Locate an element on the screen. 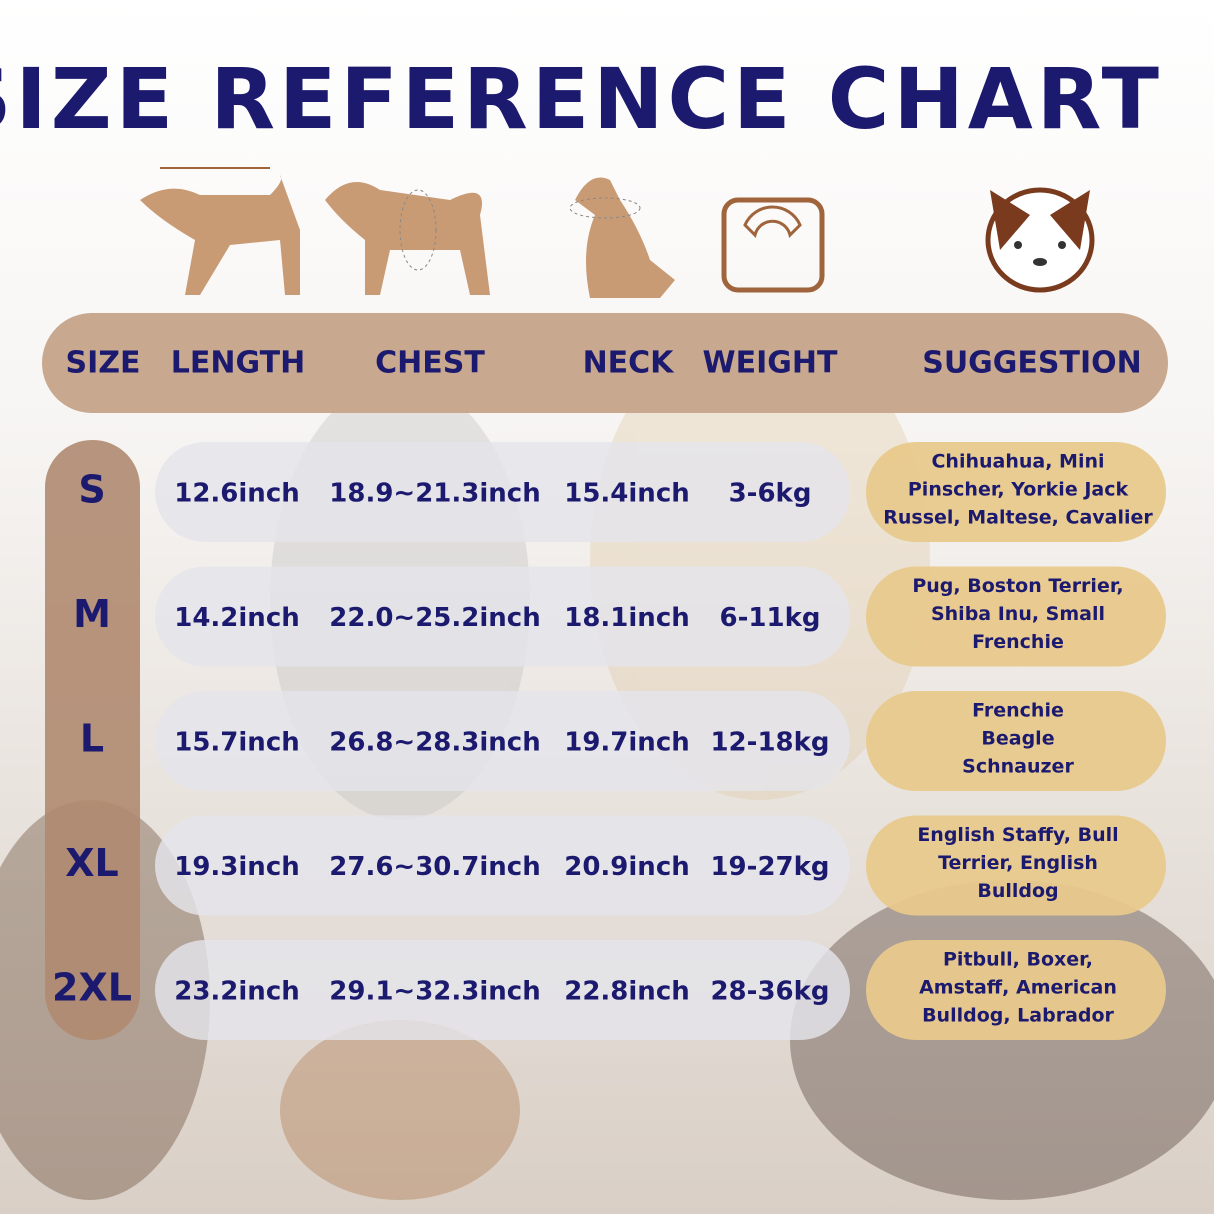  weight-cell: 3-6kg is located at coordinates (770, 494).